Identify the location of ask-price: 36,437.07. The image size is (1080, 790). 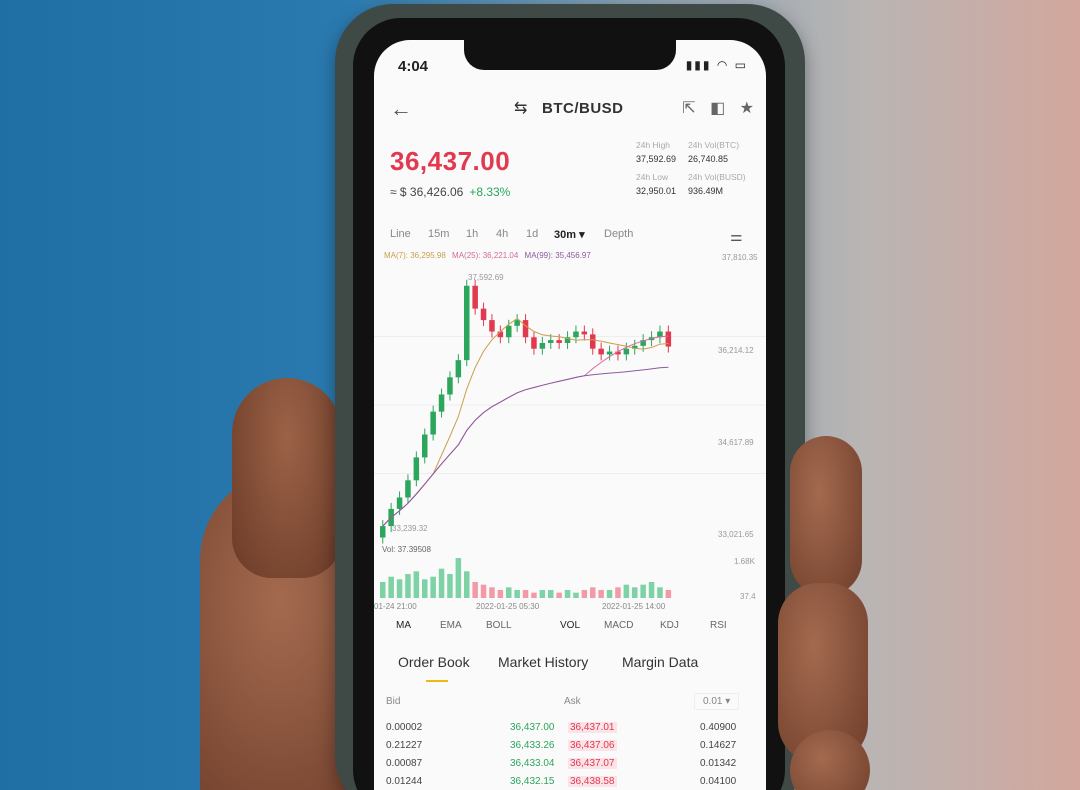
(592, 763).